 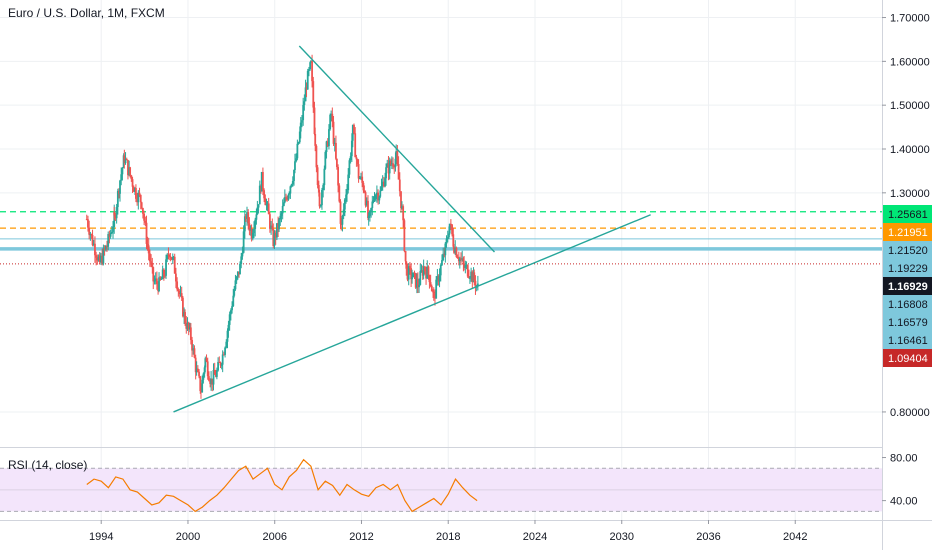 What do you see at coordinates (708, 537) in the screenshot?
I see `time-tick-label: 2036` at bounding box center [708, 537].